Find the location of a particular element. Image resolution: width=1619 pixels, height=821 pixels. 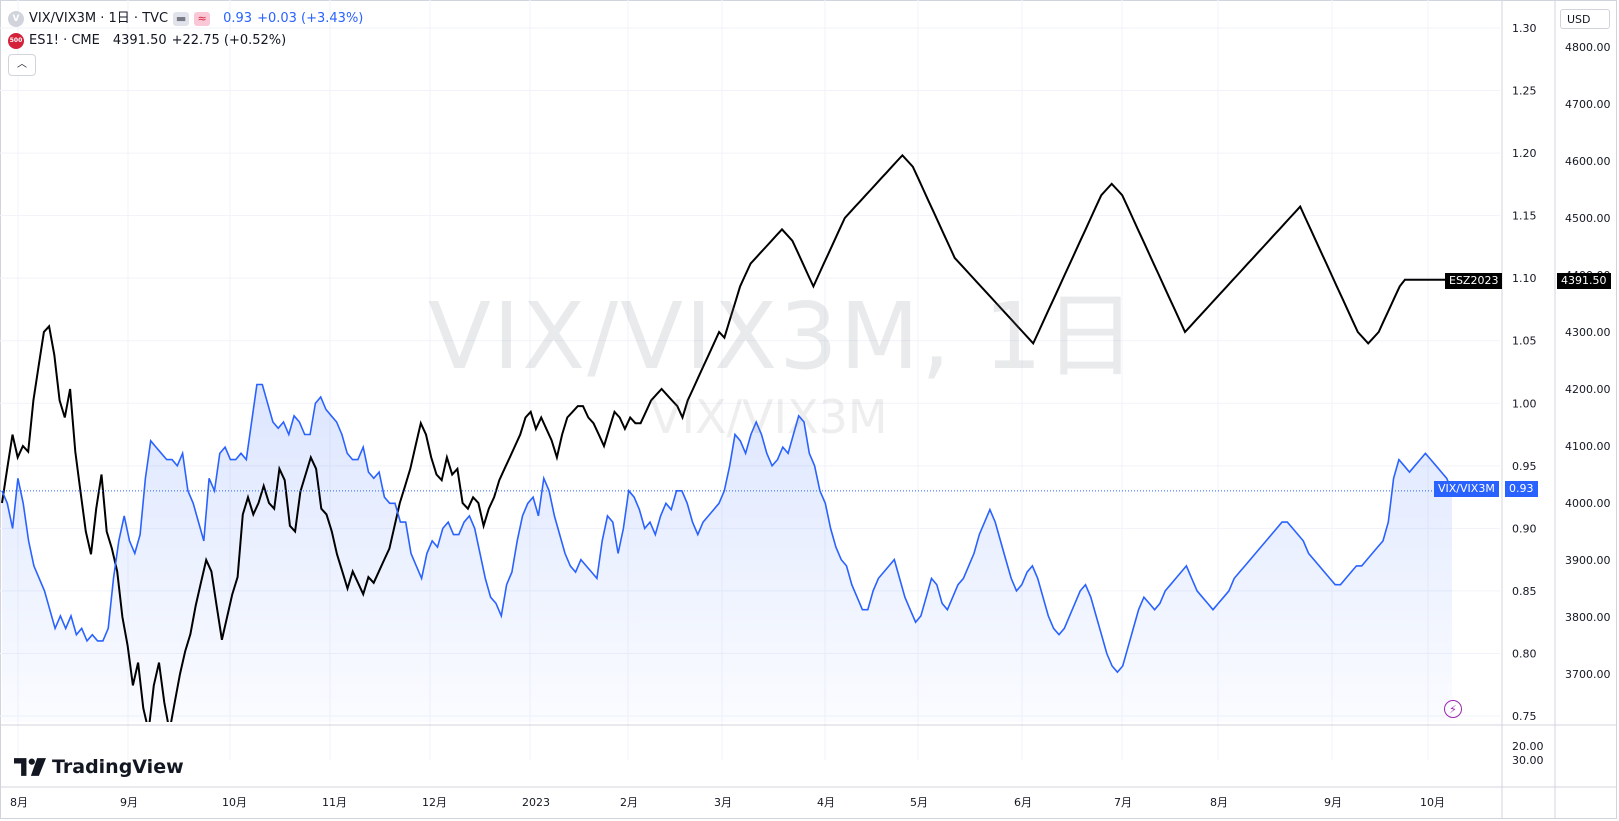

right-axis-tick-label: 4500.00 is located at coordinates (1588, 218).